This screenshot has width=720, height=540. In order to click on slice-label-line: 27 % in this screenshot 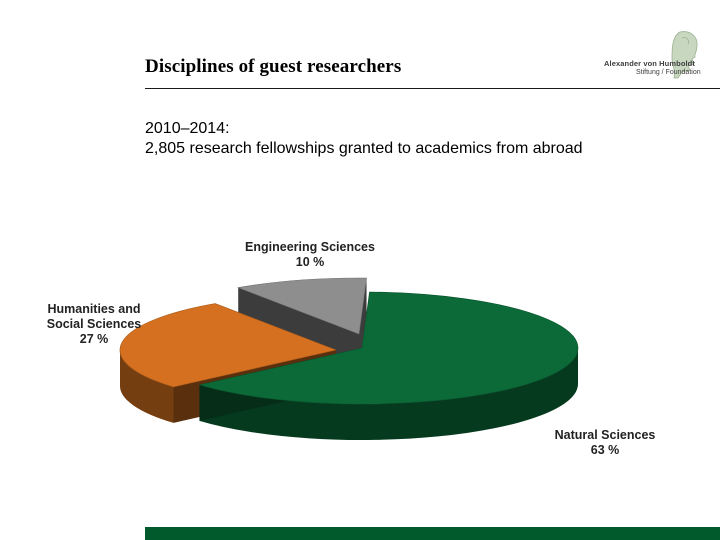, I will do `click(94, 339)`.